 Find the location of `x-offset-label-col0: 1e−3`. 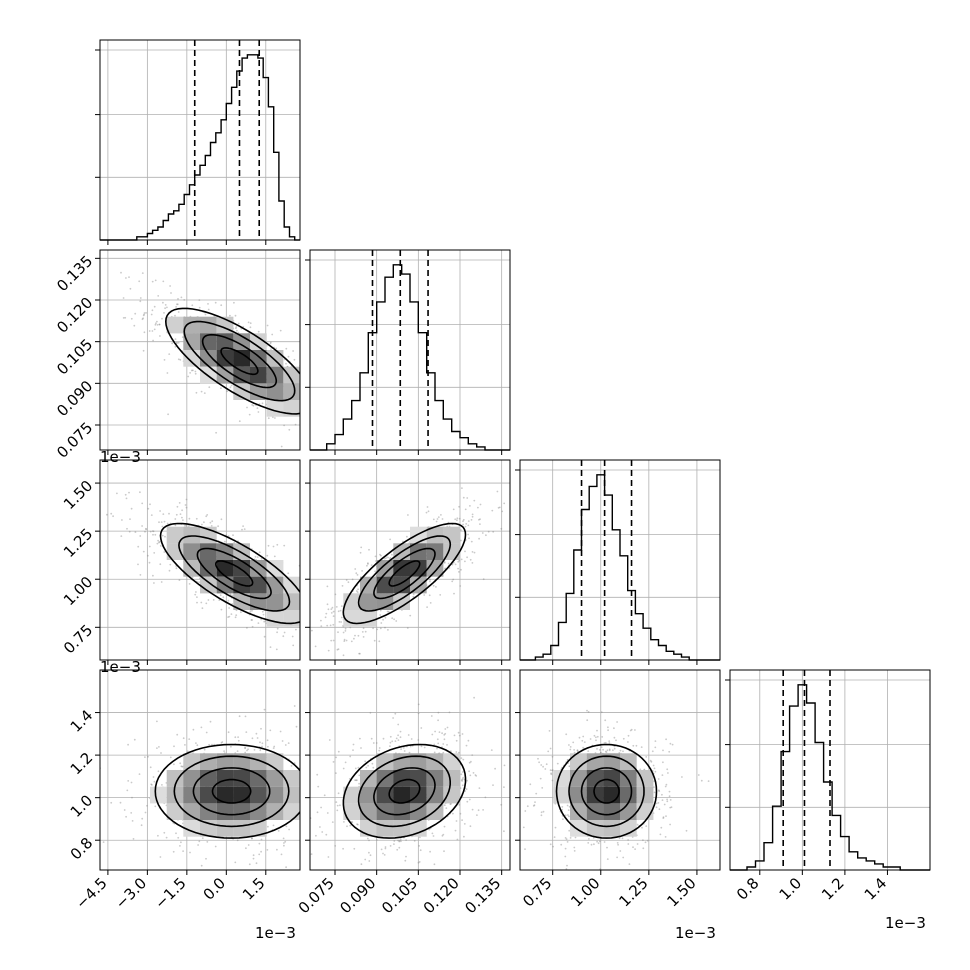

x-offset-label-col0: 1e−3 is located at coordinates (275, 933).